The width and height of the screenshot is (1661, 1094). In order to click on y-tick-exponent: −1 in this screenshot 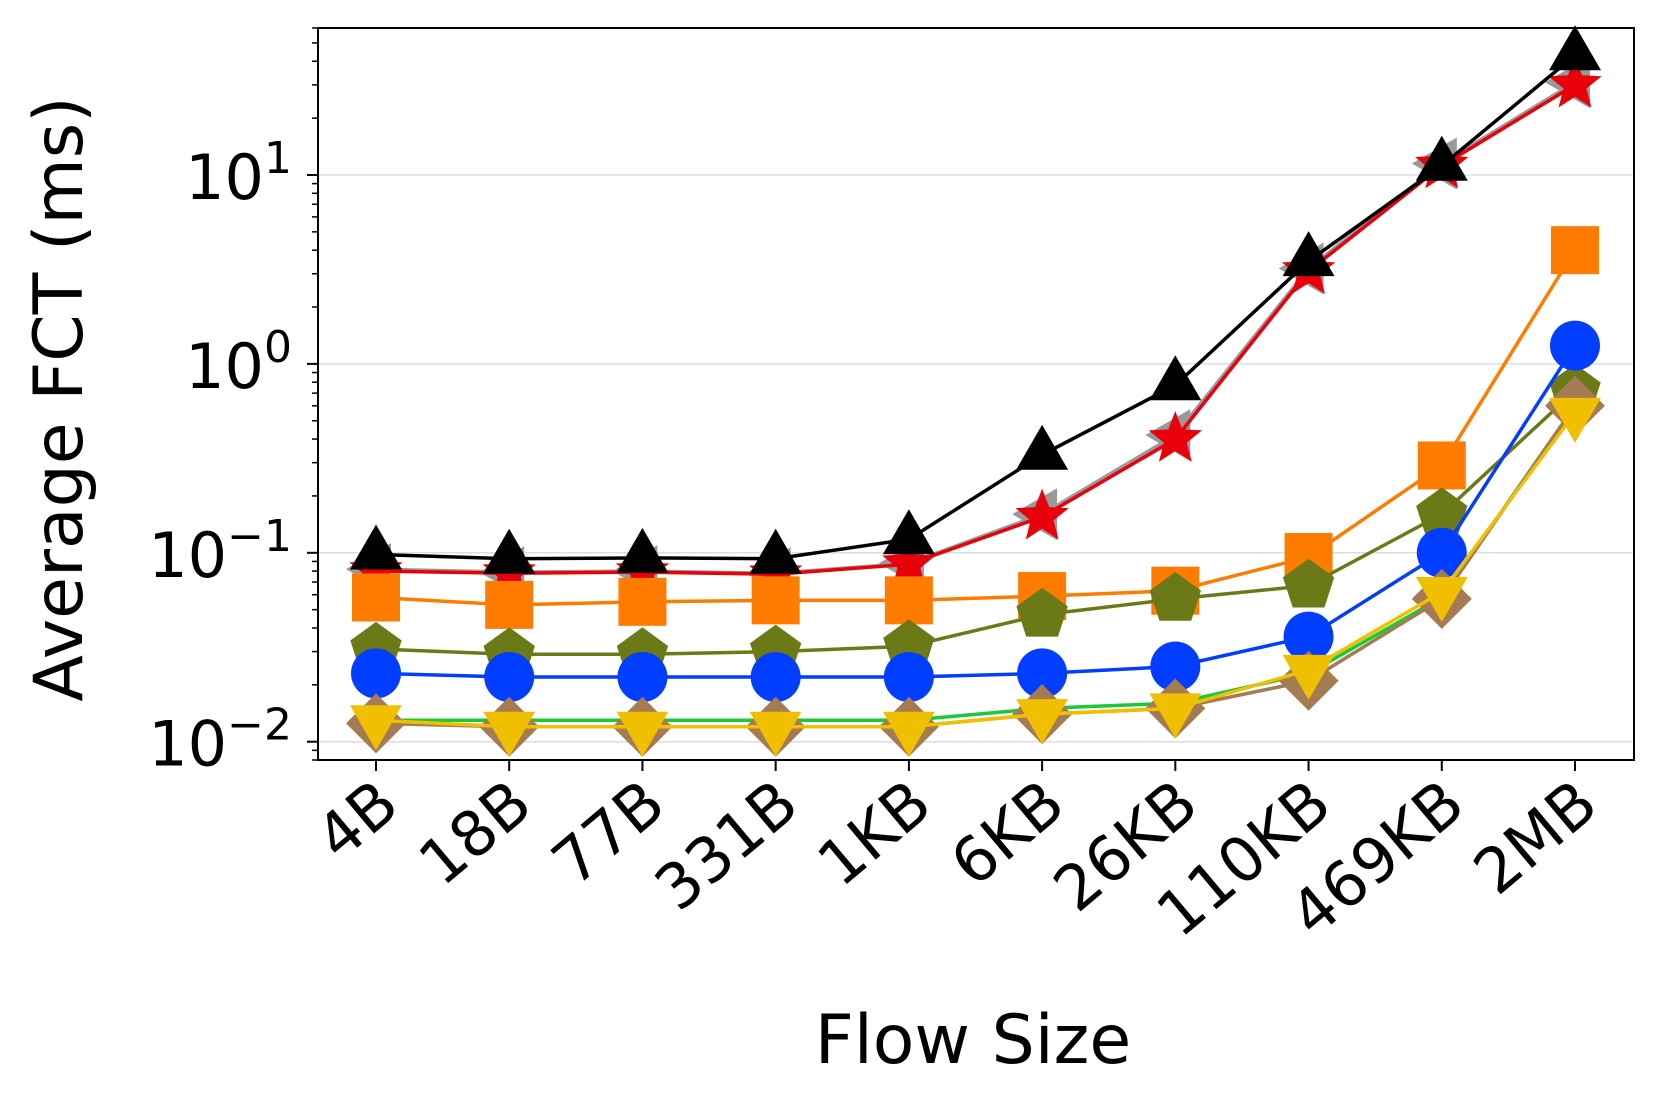, I will do `click(259, 536)`.